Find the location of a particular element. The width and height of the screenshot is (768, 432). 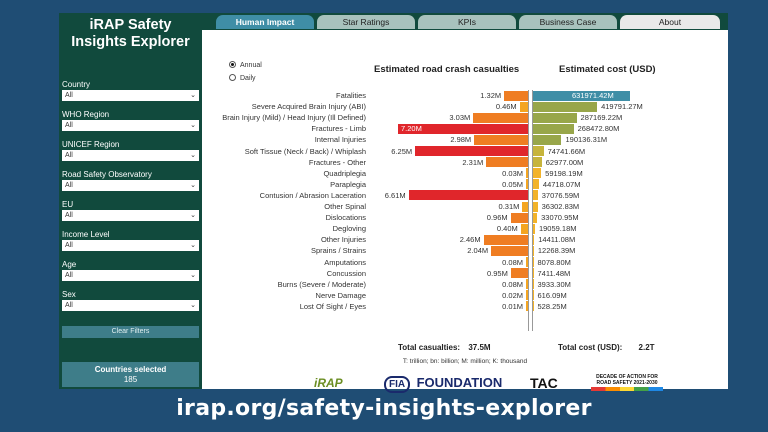

category-label: Concussion is located at coordinates (346, 273).